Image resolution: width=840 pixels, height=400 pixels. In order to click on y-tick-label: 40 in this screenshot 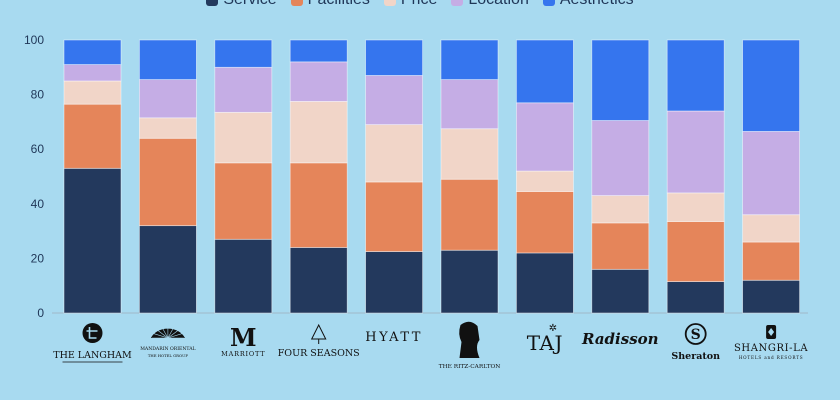, I will do `click(38, 204)`.